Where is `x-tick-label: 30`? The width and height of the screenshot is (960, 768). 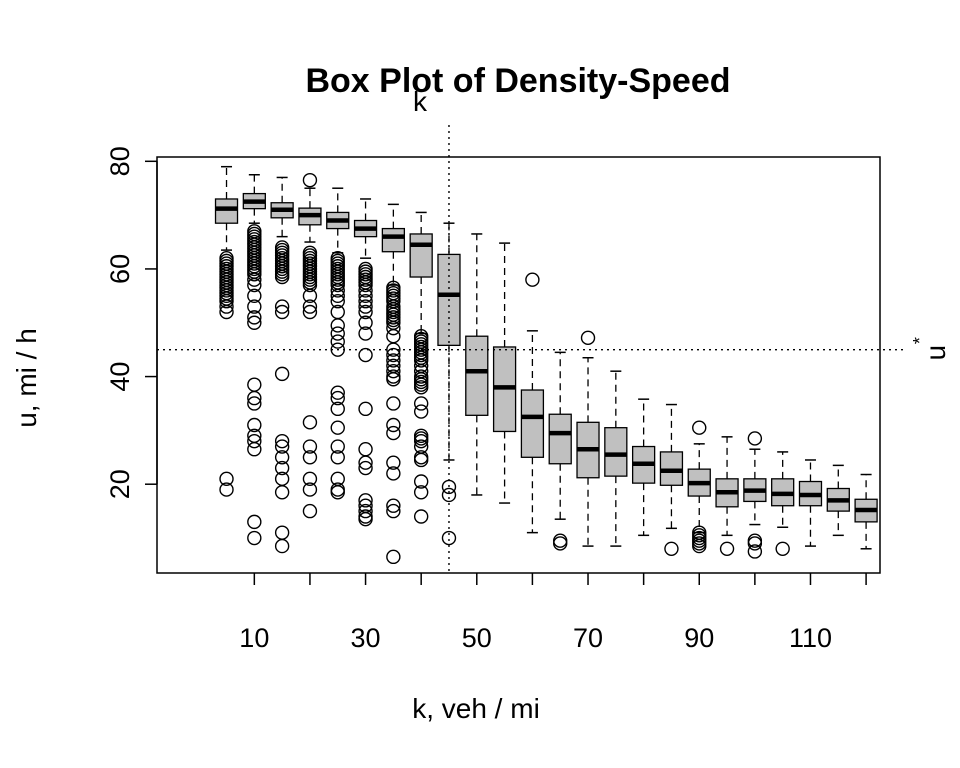 x-tick-label: 30 is located at coordinates (366, 638).